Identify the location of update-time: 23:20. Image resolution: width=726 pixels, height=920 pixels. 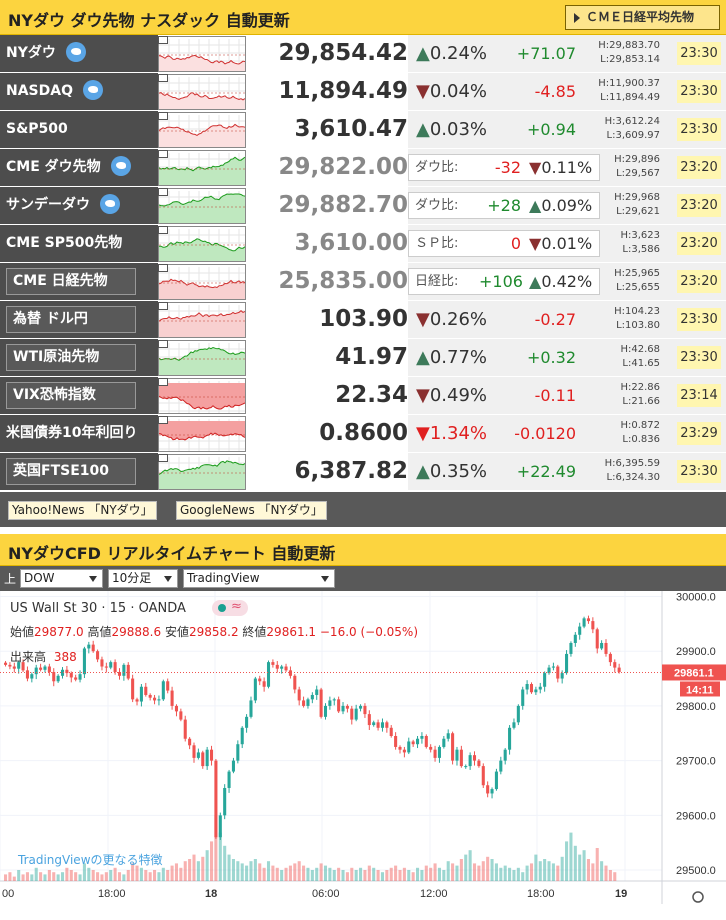
(699, 167).